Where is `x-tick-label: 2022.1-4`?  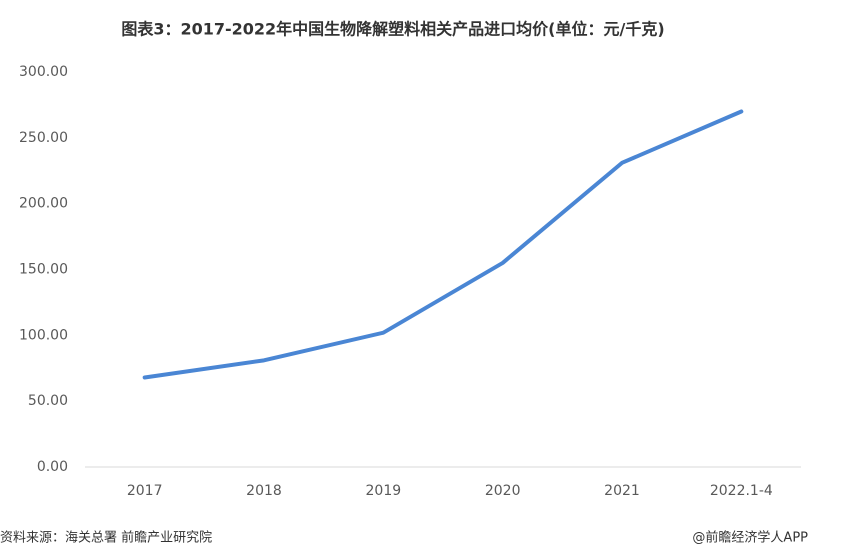
x-tick-label: 2022.1-4 is located at coordinates (741, 491).